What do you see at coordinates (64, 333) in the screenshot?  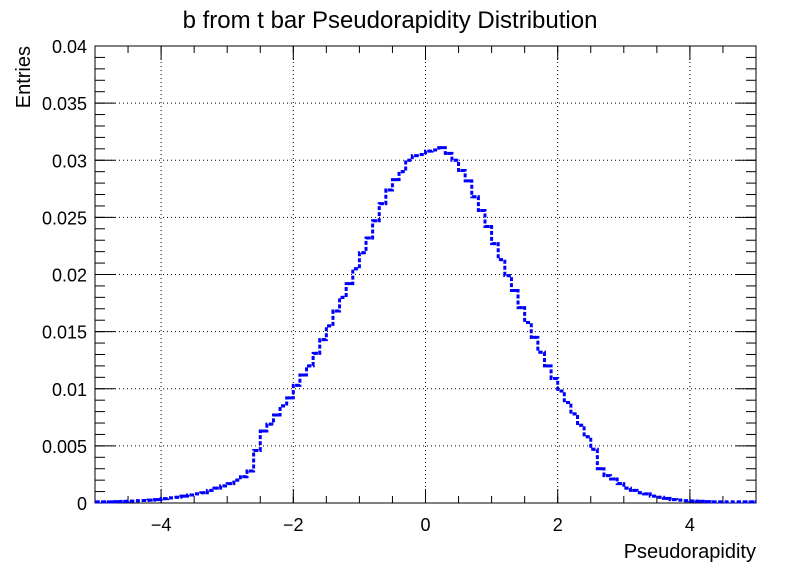 I see `y-tick-label: 0.015` at bounding box center [64, 333].